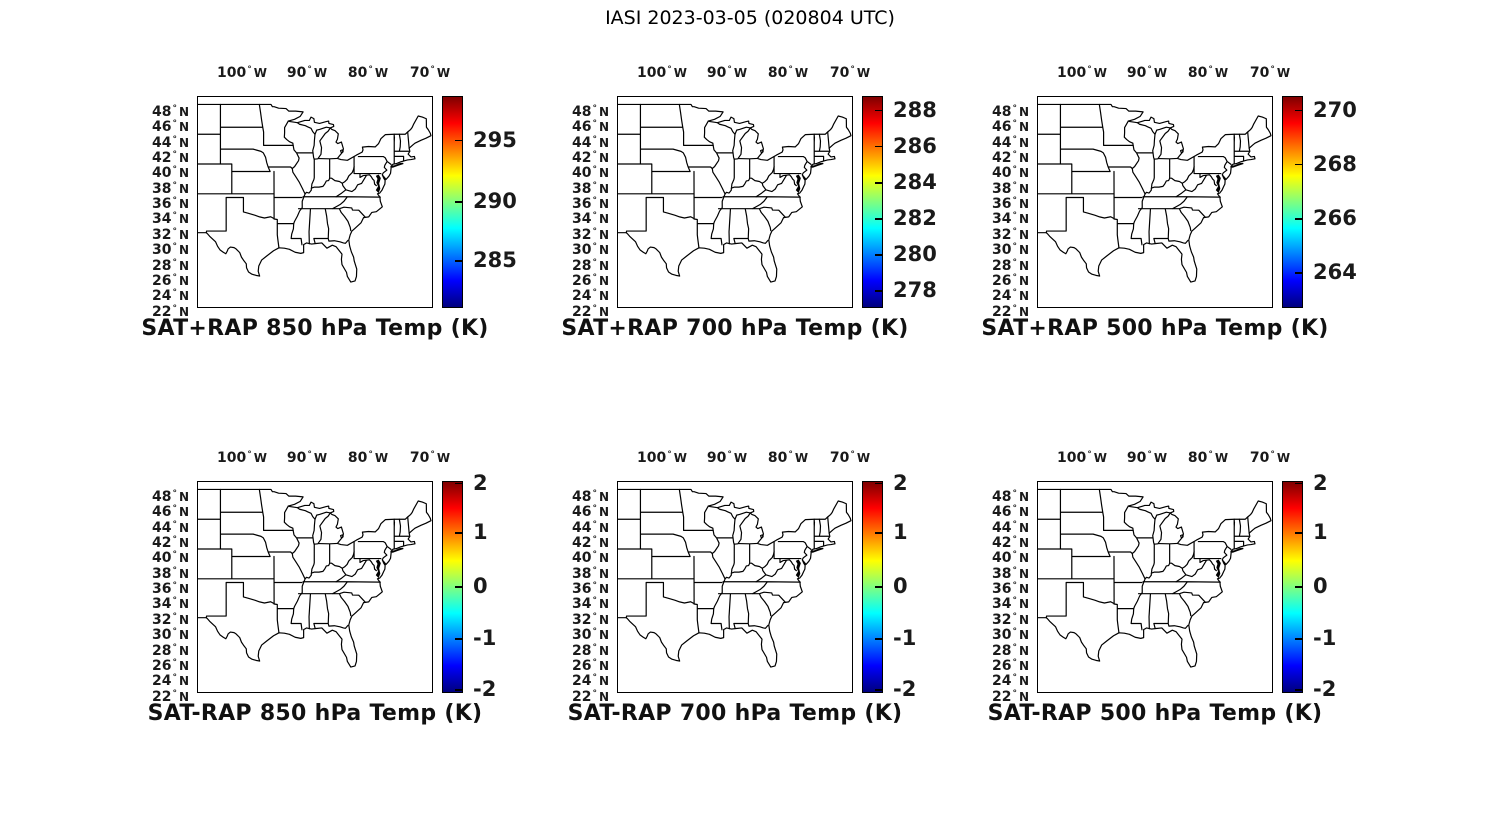 Image resolution: width=1500 pixels, height=825 pixels. What do you see at coordinates (1320, 482) in the screenshot?
I see `colorbar-tick-label: 2` at bounding box center [1320, 482].